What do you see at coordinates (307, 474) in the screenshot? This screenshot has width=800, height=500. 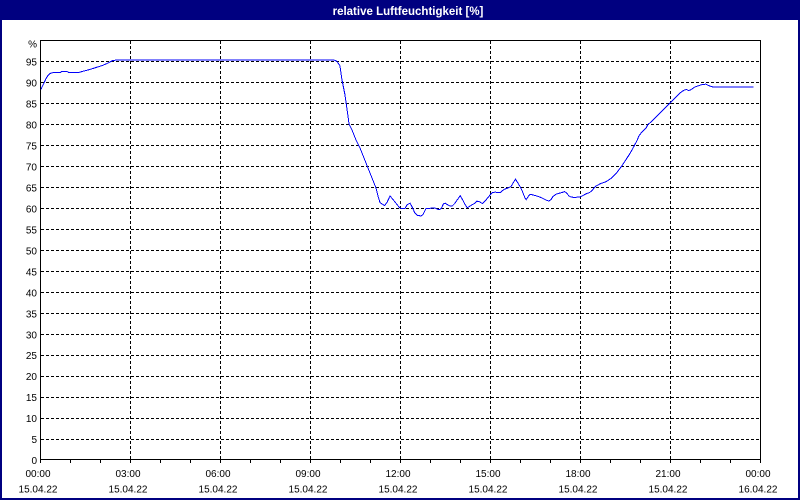 I see `svg-text: 09:00` at bounding box center [307, 474].